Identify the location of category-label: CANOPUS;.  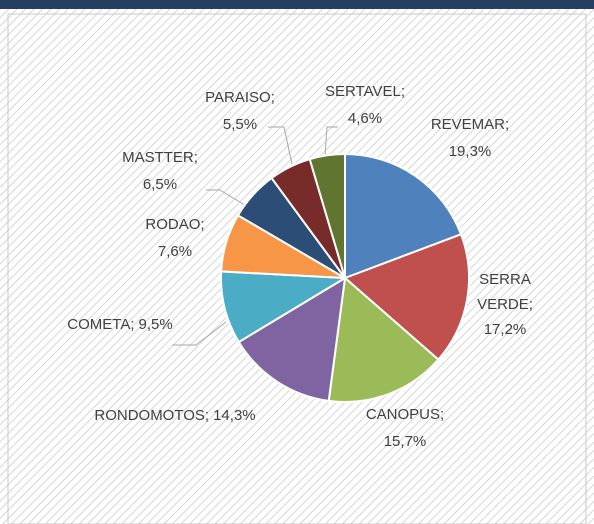
(405, 414).